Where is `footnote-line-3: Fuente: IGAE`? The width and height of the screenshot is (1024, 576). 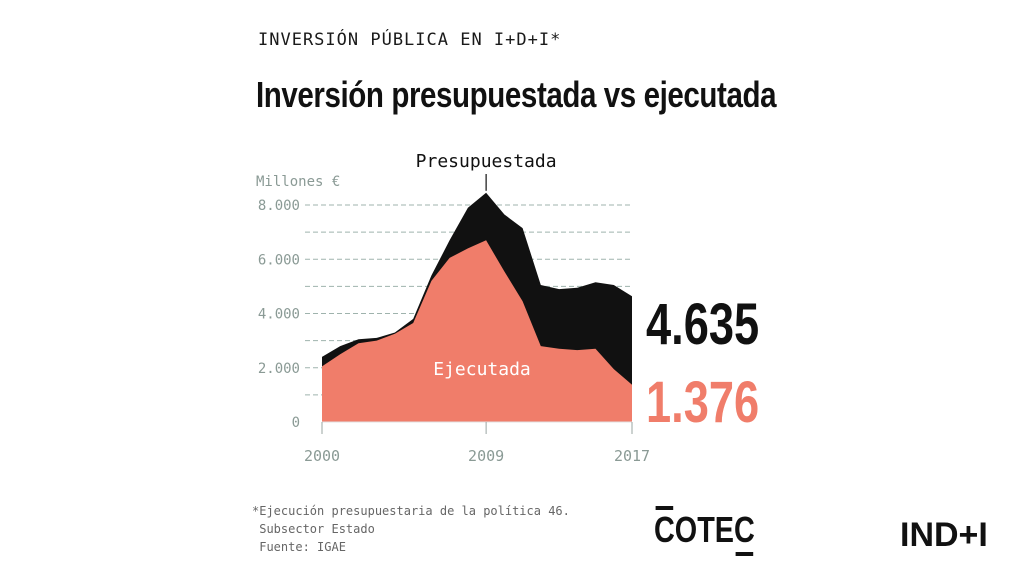 footnote-line-3: Fuente: IGAE is located at coordinates (299, 547).